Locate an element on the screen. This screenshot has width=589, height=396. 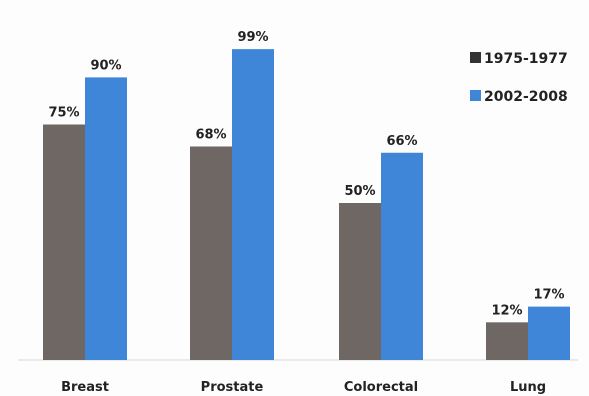
bar-lung-1975-1977 is located at coordinates (507, 341).